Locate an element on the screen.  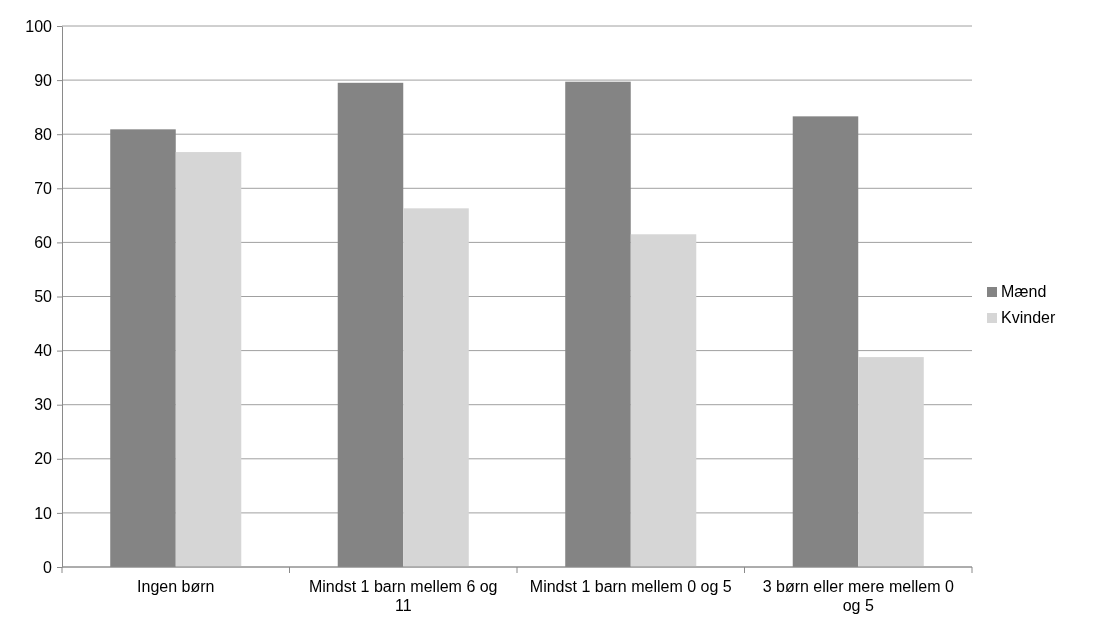
y-tick-label: 80 is located at coordinates (43, 134).